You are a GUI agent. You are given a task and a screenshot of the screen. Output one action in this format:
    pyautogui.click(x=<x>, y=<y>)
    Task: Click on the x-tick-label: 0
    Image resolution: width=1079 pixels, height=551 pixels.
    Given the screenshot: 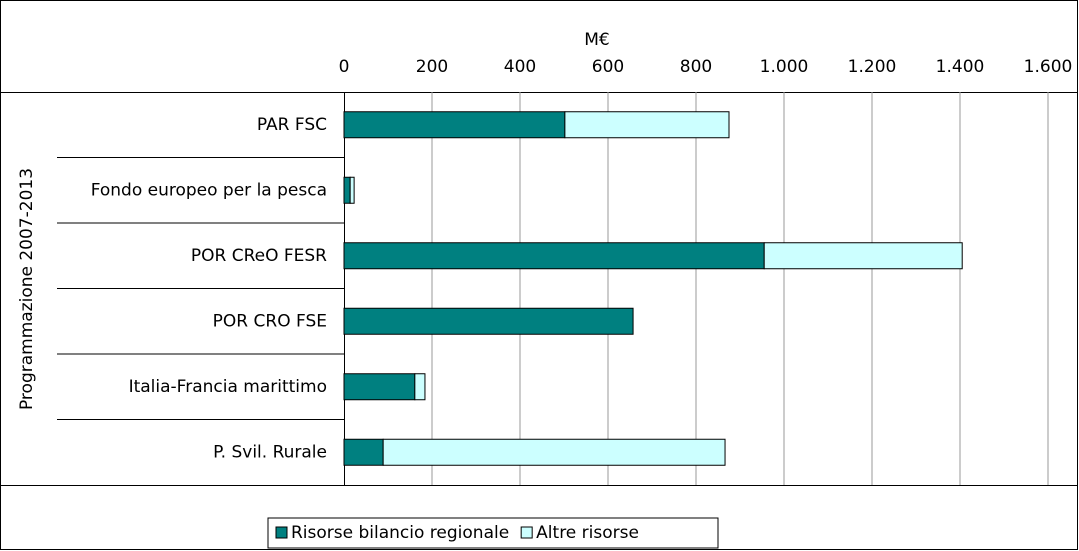 What is the action you would take?
    pyautogui.click(x=344, y=67)
    